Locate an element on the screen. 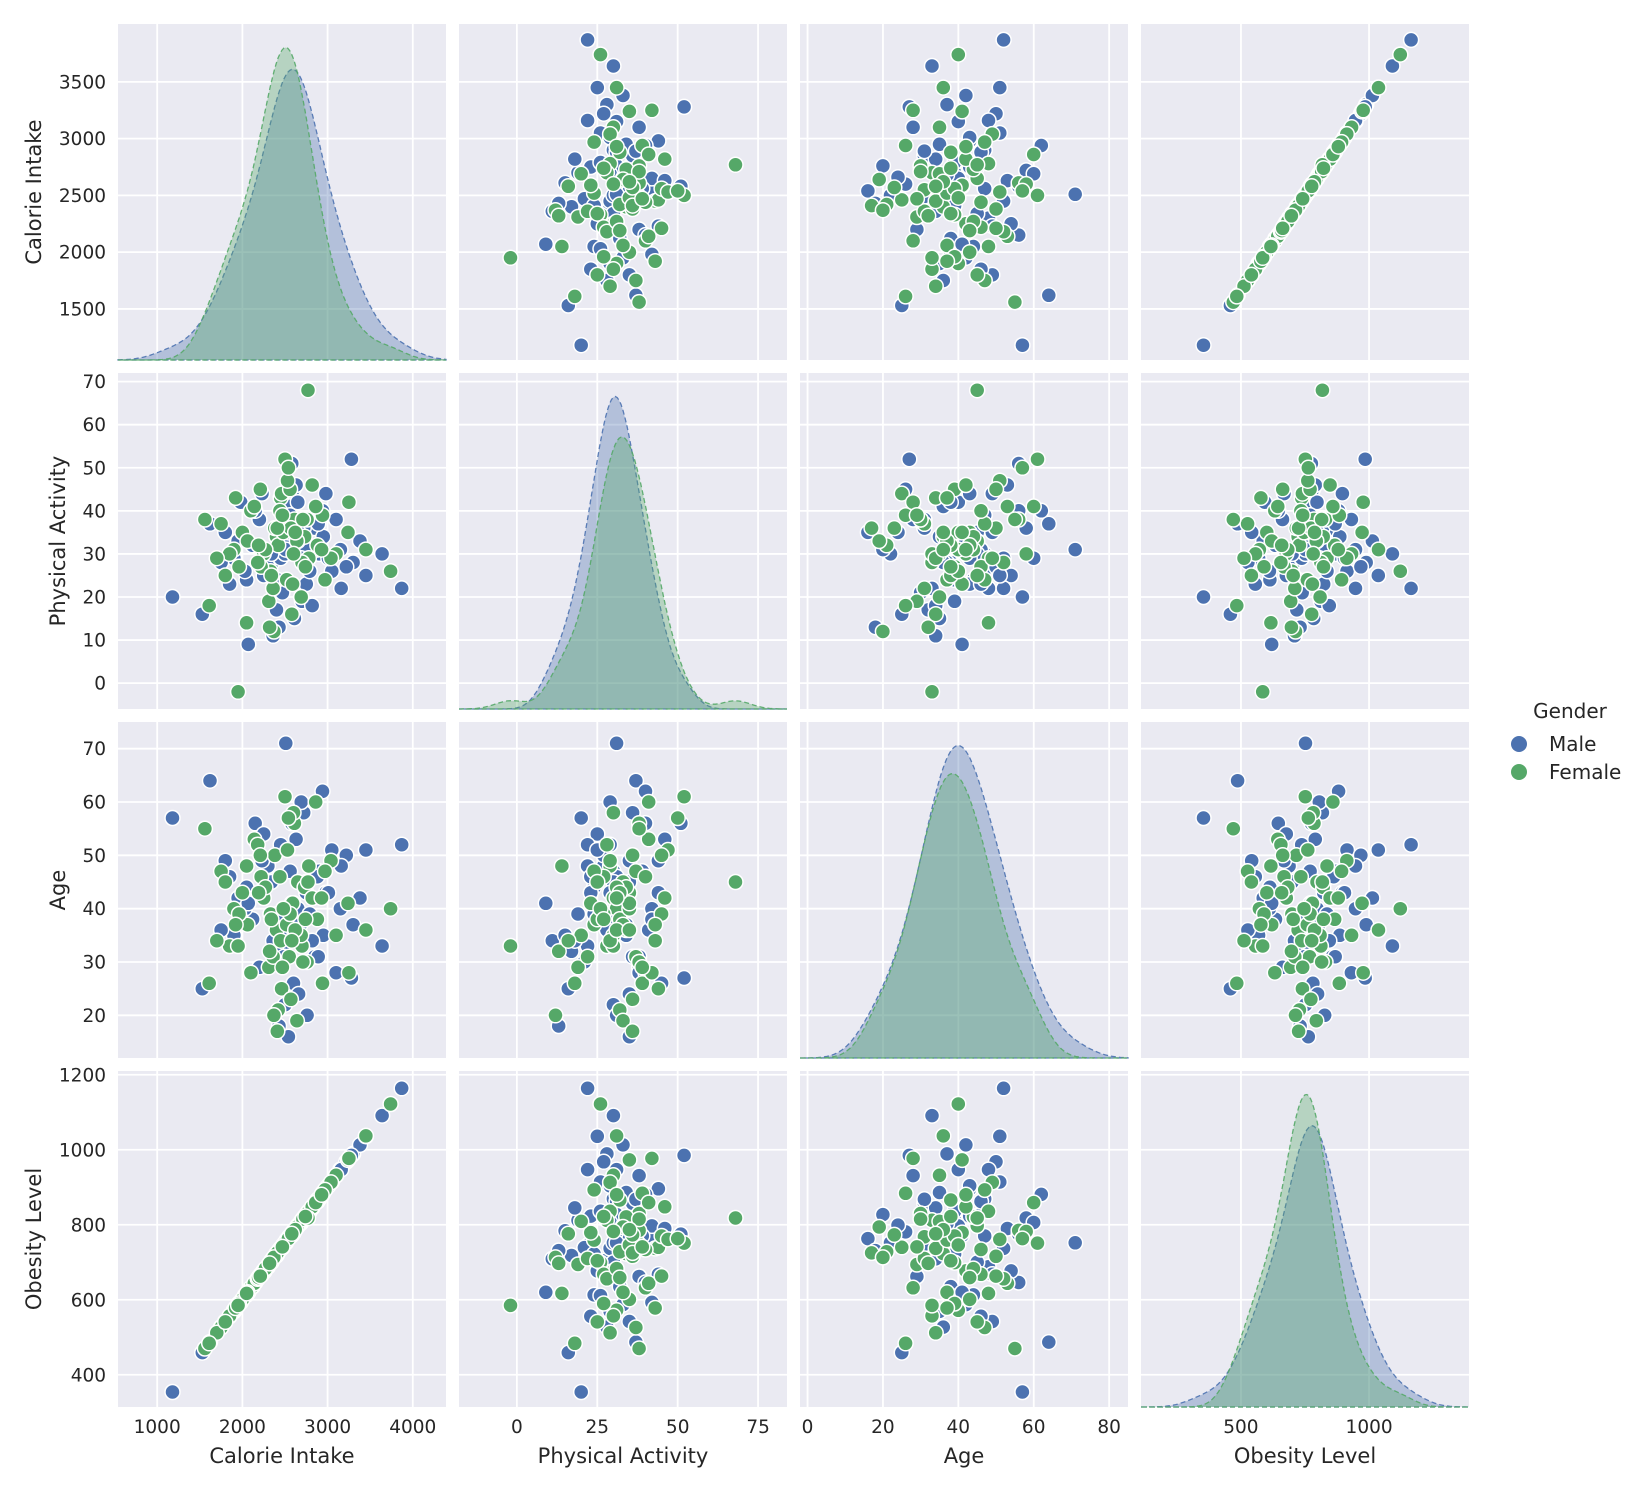 This screenshot has width=1644, height=1500. x-tick-label: 25 is located at coordinates (598, 1427).